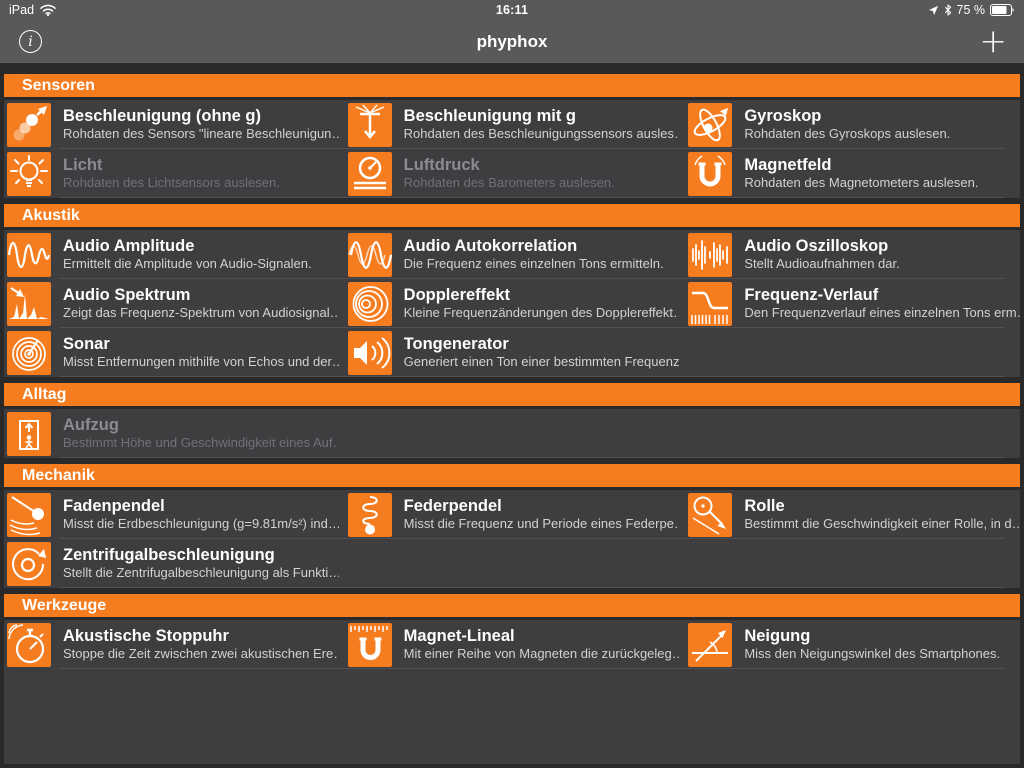 The height and width of the screenshot is (768, 1024). I want to click on section-title: Sensoren, so click(58, 85).